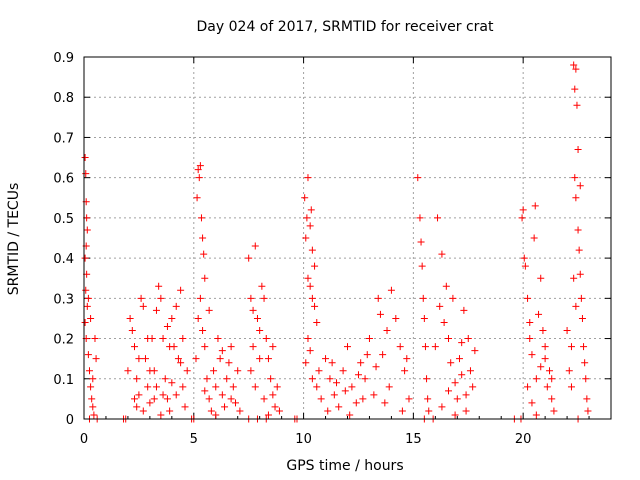 The image size is (640, 480). I want to click on y-tick-label: 0.1, so click(63, 380).